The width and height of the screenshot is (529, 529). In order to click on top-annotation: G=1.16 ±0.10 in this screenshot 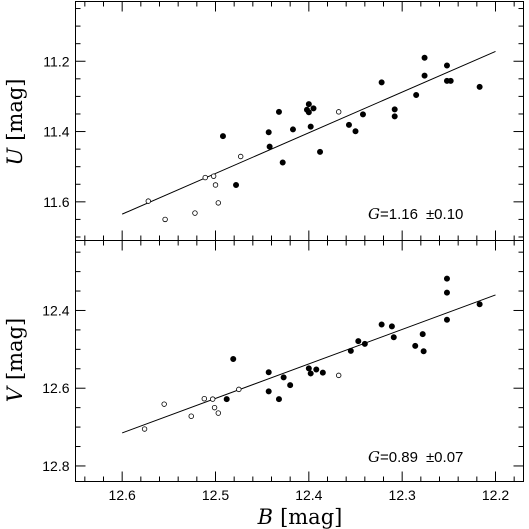, I will do `click(415, 214)`.